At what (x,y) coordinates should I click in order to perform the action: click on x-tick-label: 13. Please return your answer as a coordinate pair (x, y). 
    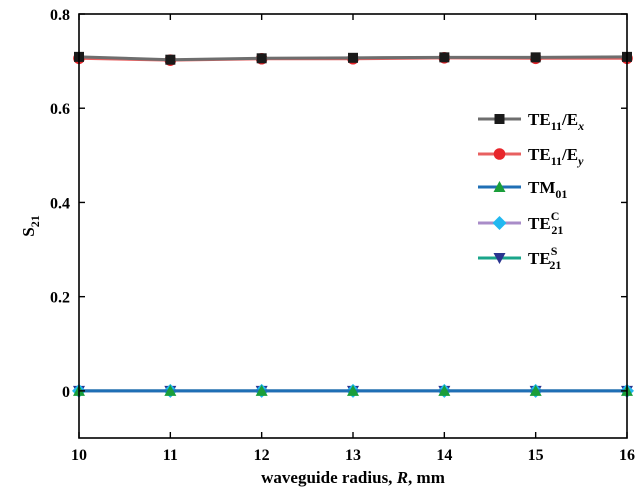
    Looking at the image, I should click on (353, 455).